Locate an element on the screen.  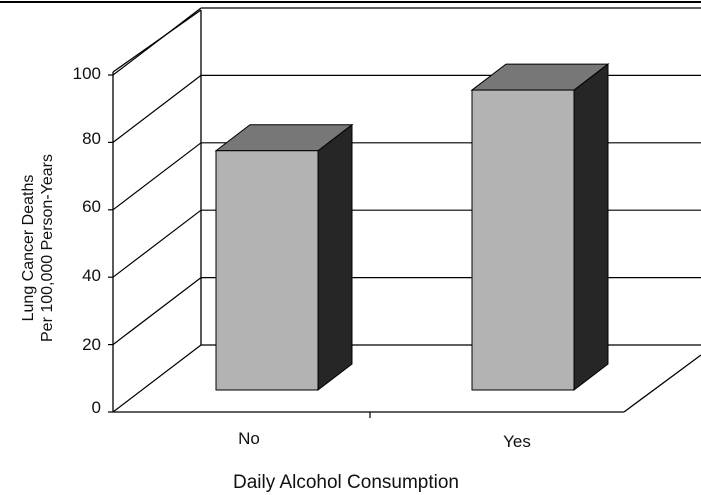
y-tick-label-80: 80 is located at coordinates (91, 138).